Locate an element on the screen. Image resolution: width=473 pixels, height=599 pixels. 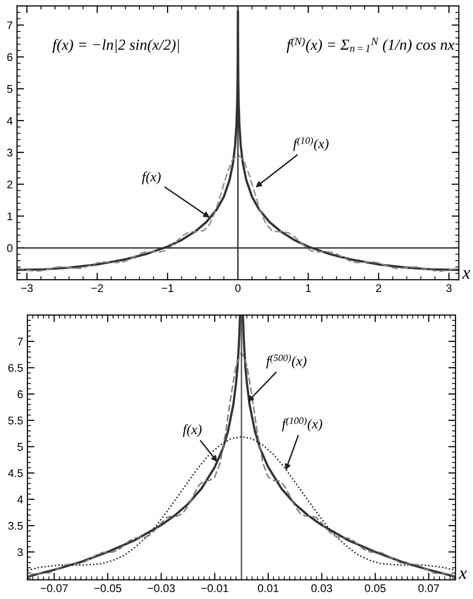
x-tick-label: −3 is located at coordinates (27, 288).